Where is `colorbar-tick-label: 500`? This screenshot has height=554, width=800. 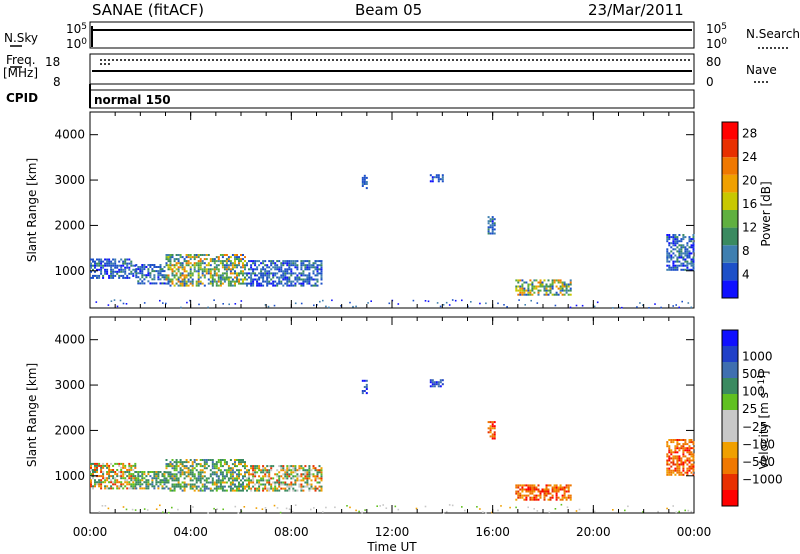 colorbar-tick-label: 500 is located at coordinates (753, 374).